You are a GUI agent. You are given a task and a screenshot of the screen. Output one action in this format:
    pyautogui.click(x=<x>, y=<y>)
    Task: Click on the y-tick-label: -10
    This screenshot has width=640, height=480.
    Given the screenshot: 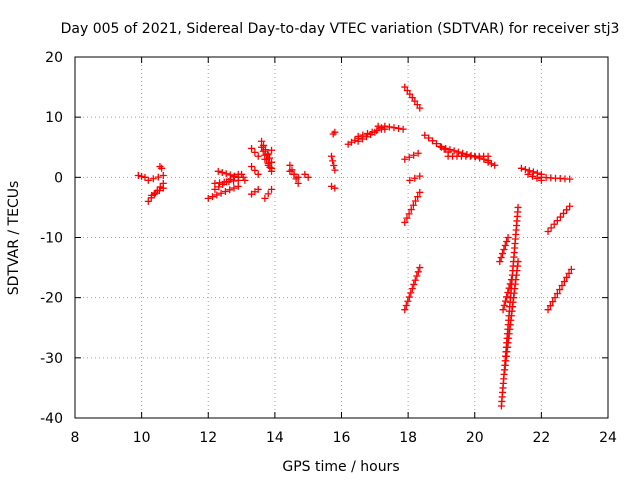 What is the action you would take?
    pyautogui.click(x=51, y=239)
    